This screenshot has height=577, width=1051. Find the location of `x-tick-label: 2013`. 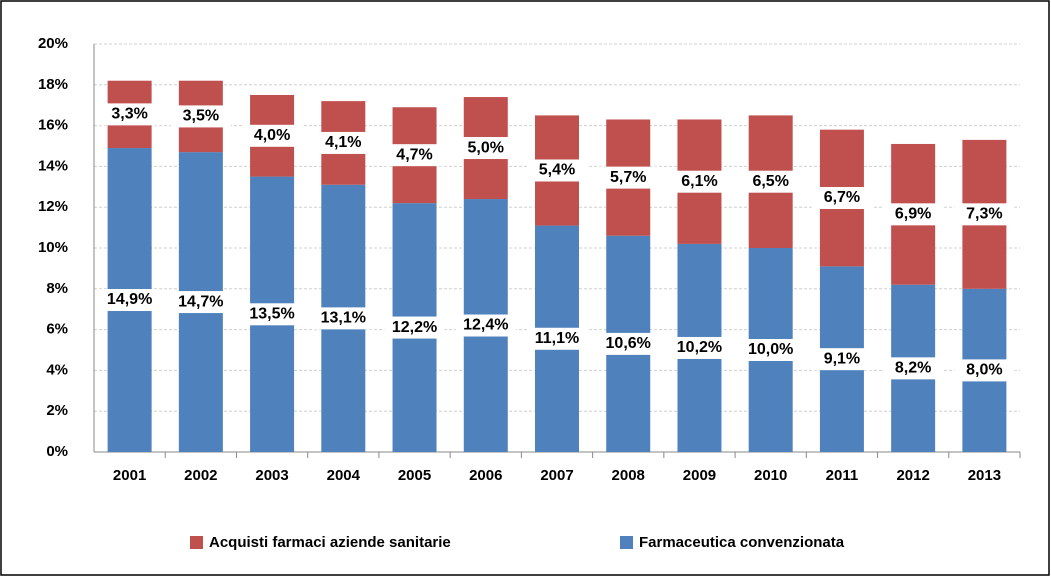

x-tick-label: 2013 is located at coordinates (984, 475).